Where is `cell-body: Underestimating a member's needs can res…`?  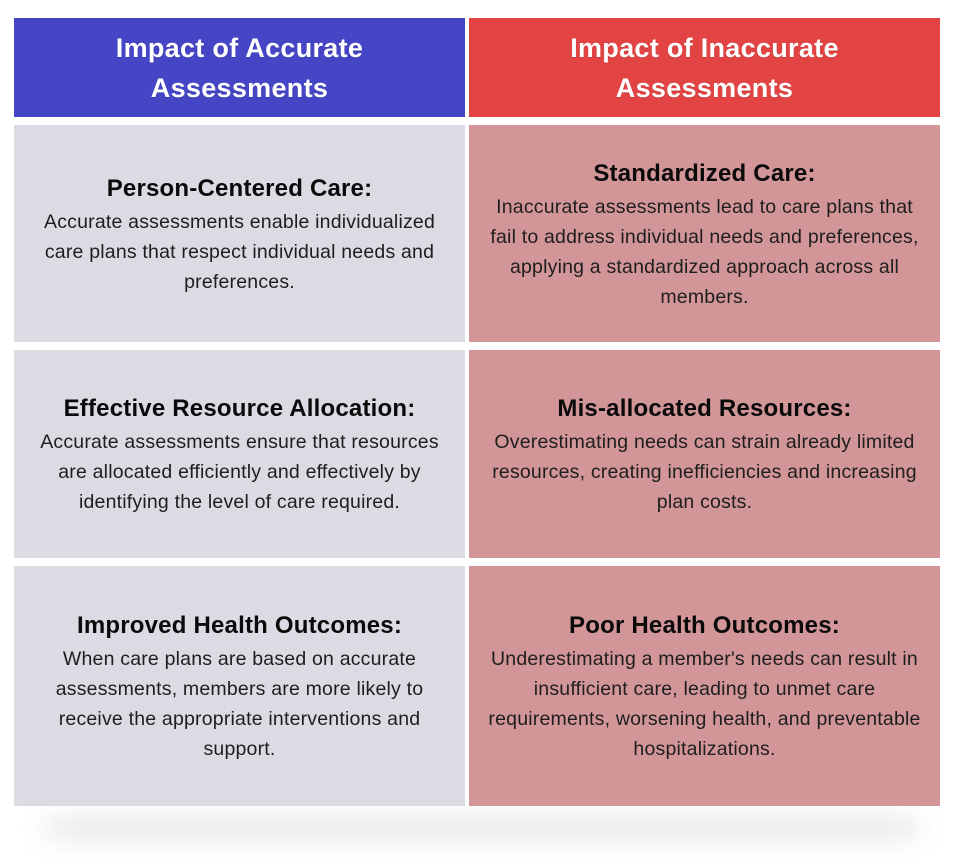
cell-body: Underestimating a member's needs can res… is located at coordinates (704, 704).